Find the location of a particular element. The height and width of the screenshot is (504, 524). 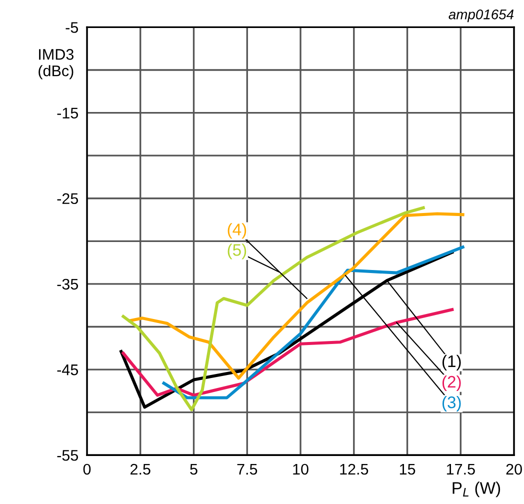

y-tick-label: -5 is located at coordinates (72, 27).